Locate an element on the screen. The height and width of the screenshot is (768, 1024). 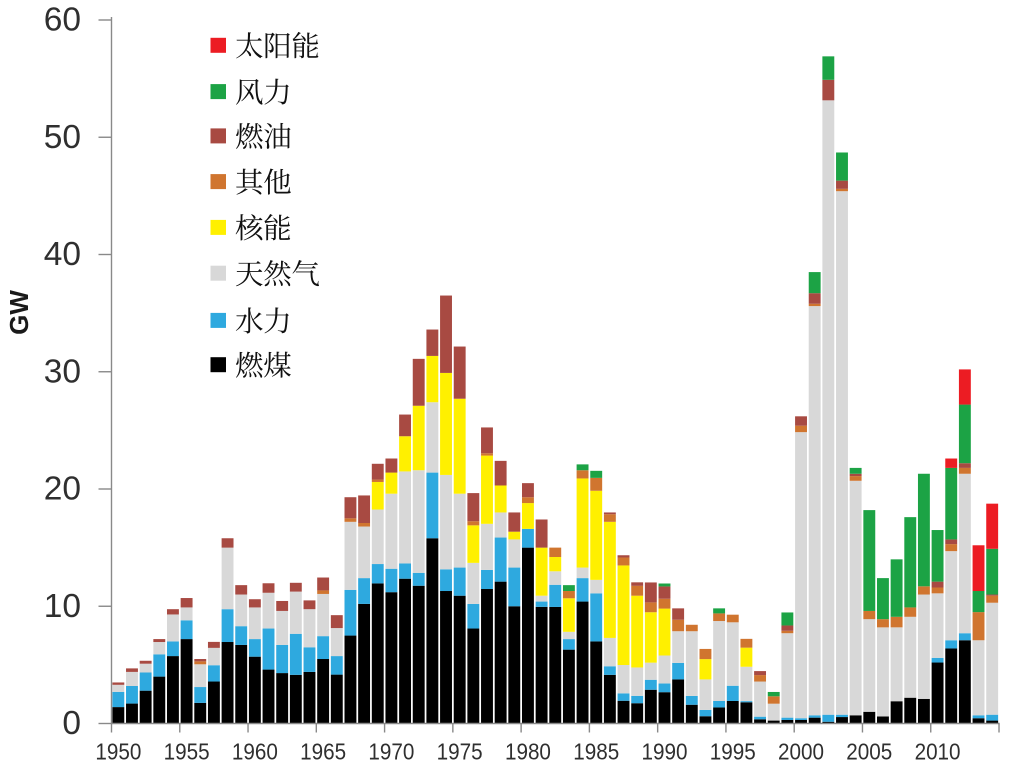
svg-text: 1965 is located at coordinates (323, 752).